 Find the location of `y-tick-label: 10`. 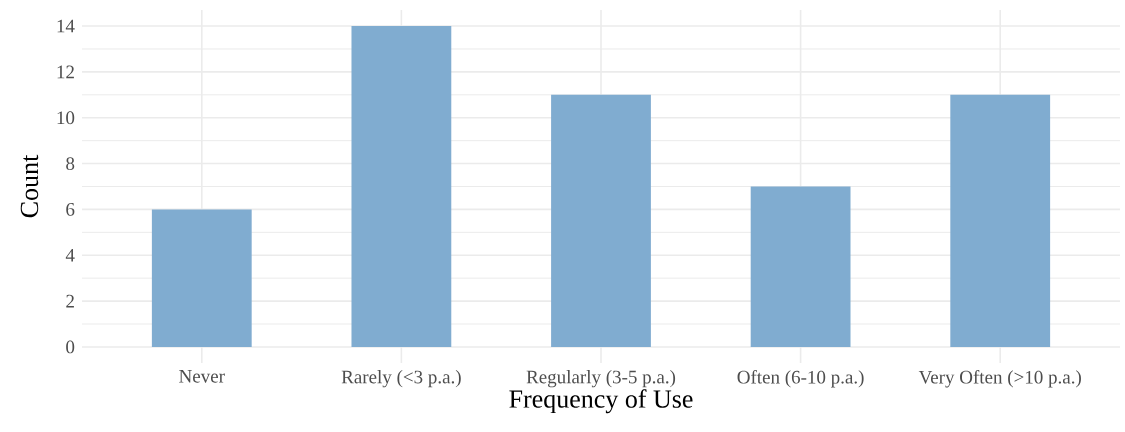

y-tick-label: 10 is located at coordinates (66, 118).